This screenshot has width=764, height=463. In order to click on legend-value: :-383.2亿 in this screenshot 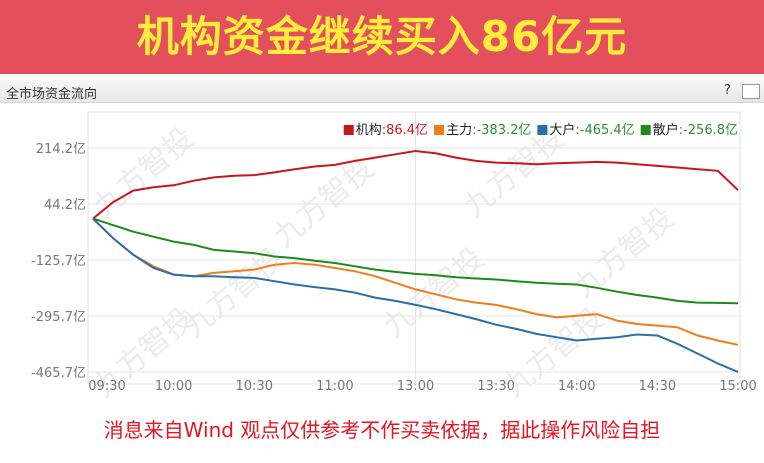, I will do `click(501, 130)`.